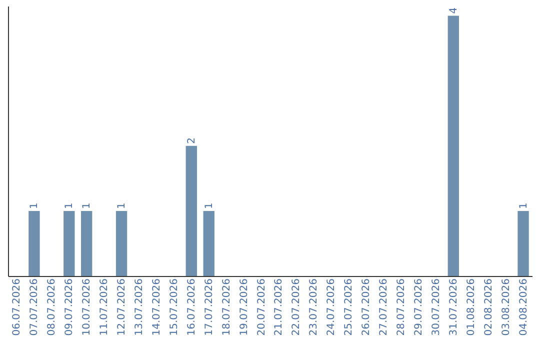 Image resolution: width=540 pixels, height=340 pixels. What do you see at coordinates (34, 307) in the screenshot?
I see `x-tick-label: 07.07.2026` at bounding box center [34, 307].